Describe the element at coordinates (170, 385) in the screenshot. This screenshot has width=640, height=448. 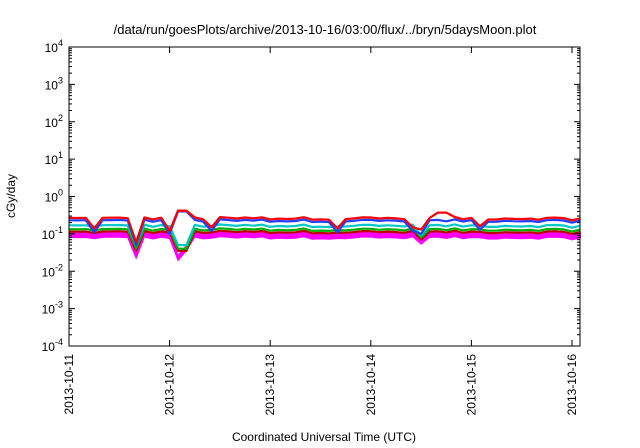
I see `x-tick-label: 2013-10-12` at that location.